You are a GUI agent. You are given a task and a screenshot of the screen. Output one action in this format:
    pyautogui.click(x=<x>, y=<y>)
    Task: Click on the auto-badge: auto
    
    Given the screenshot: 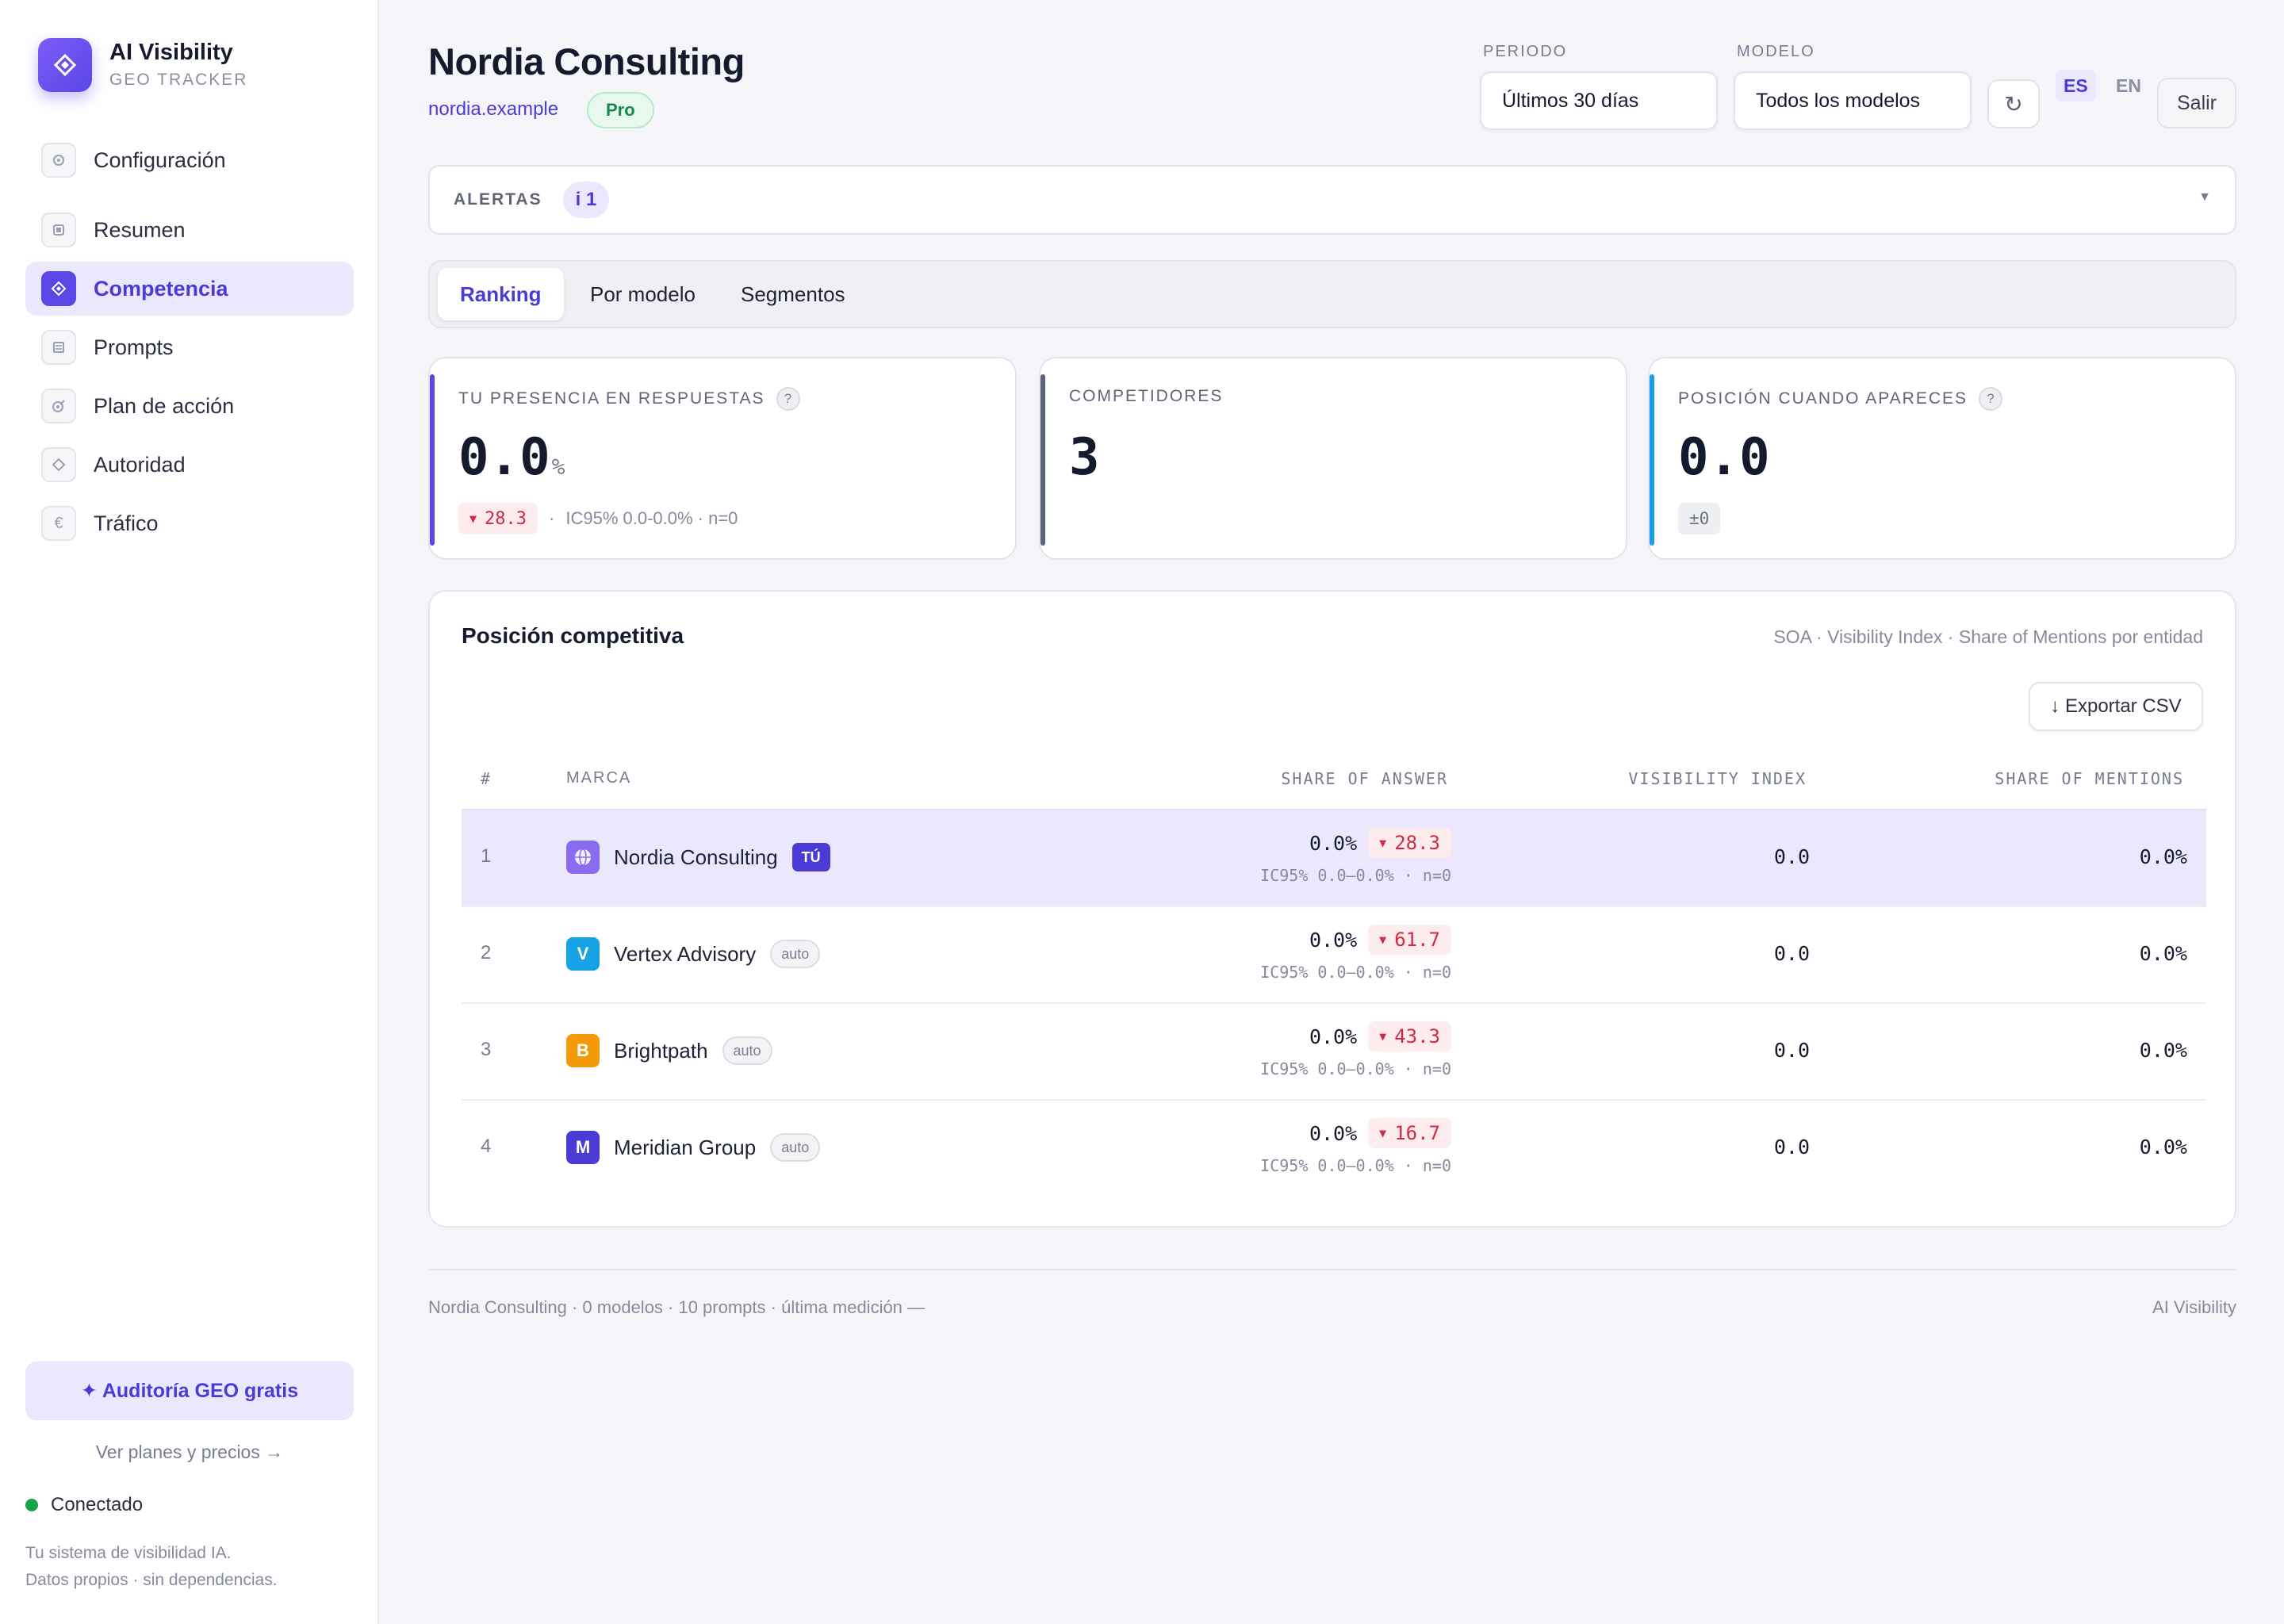 What is the action you would take?
    pyautogui.click(x=795, y=1147)
    